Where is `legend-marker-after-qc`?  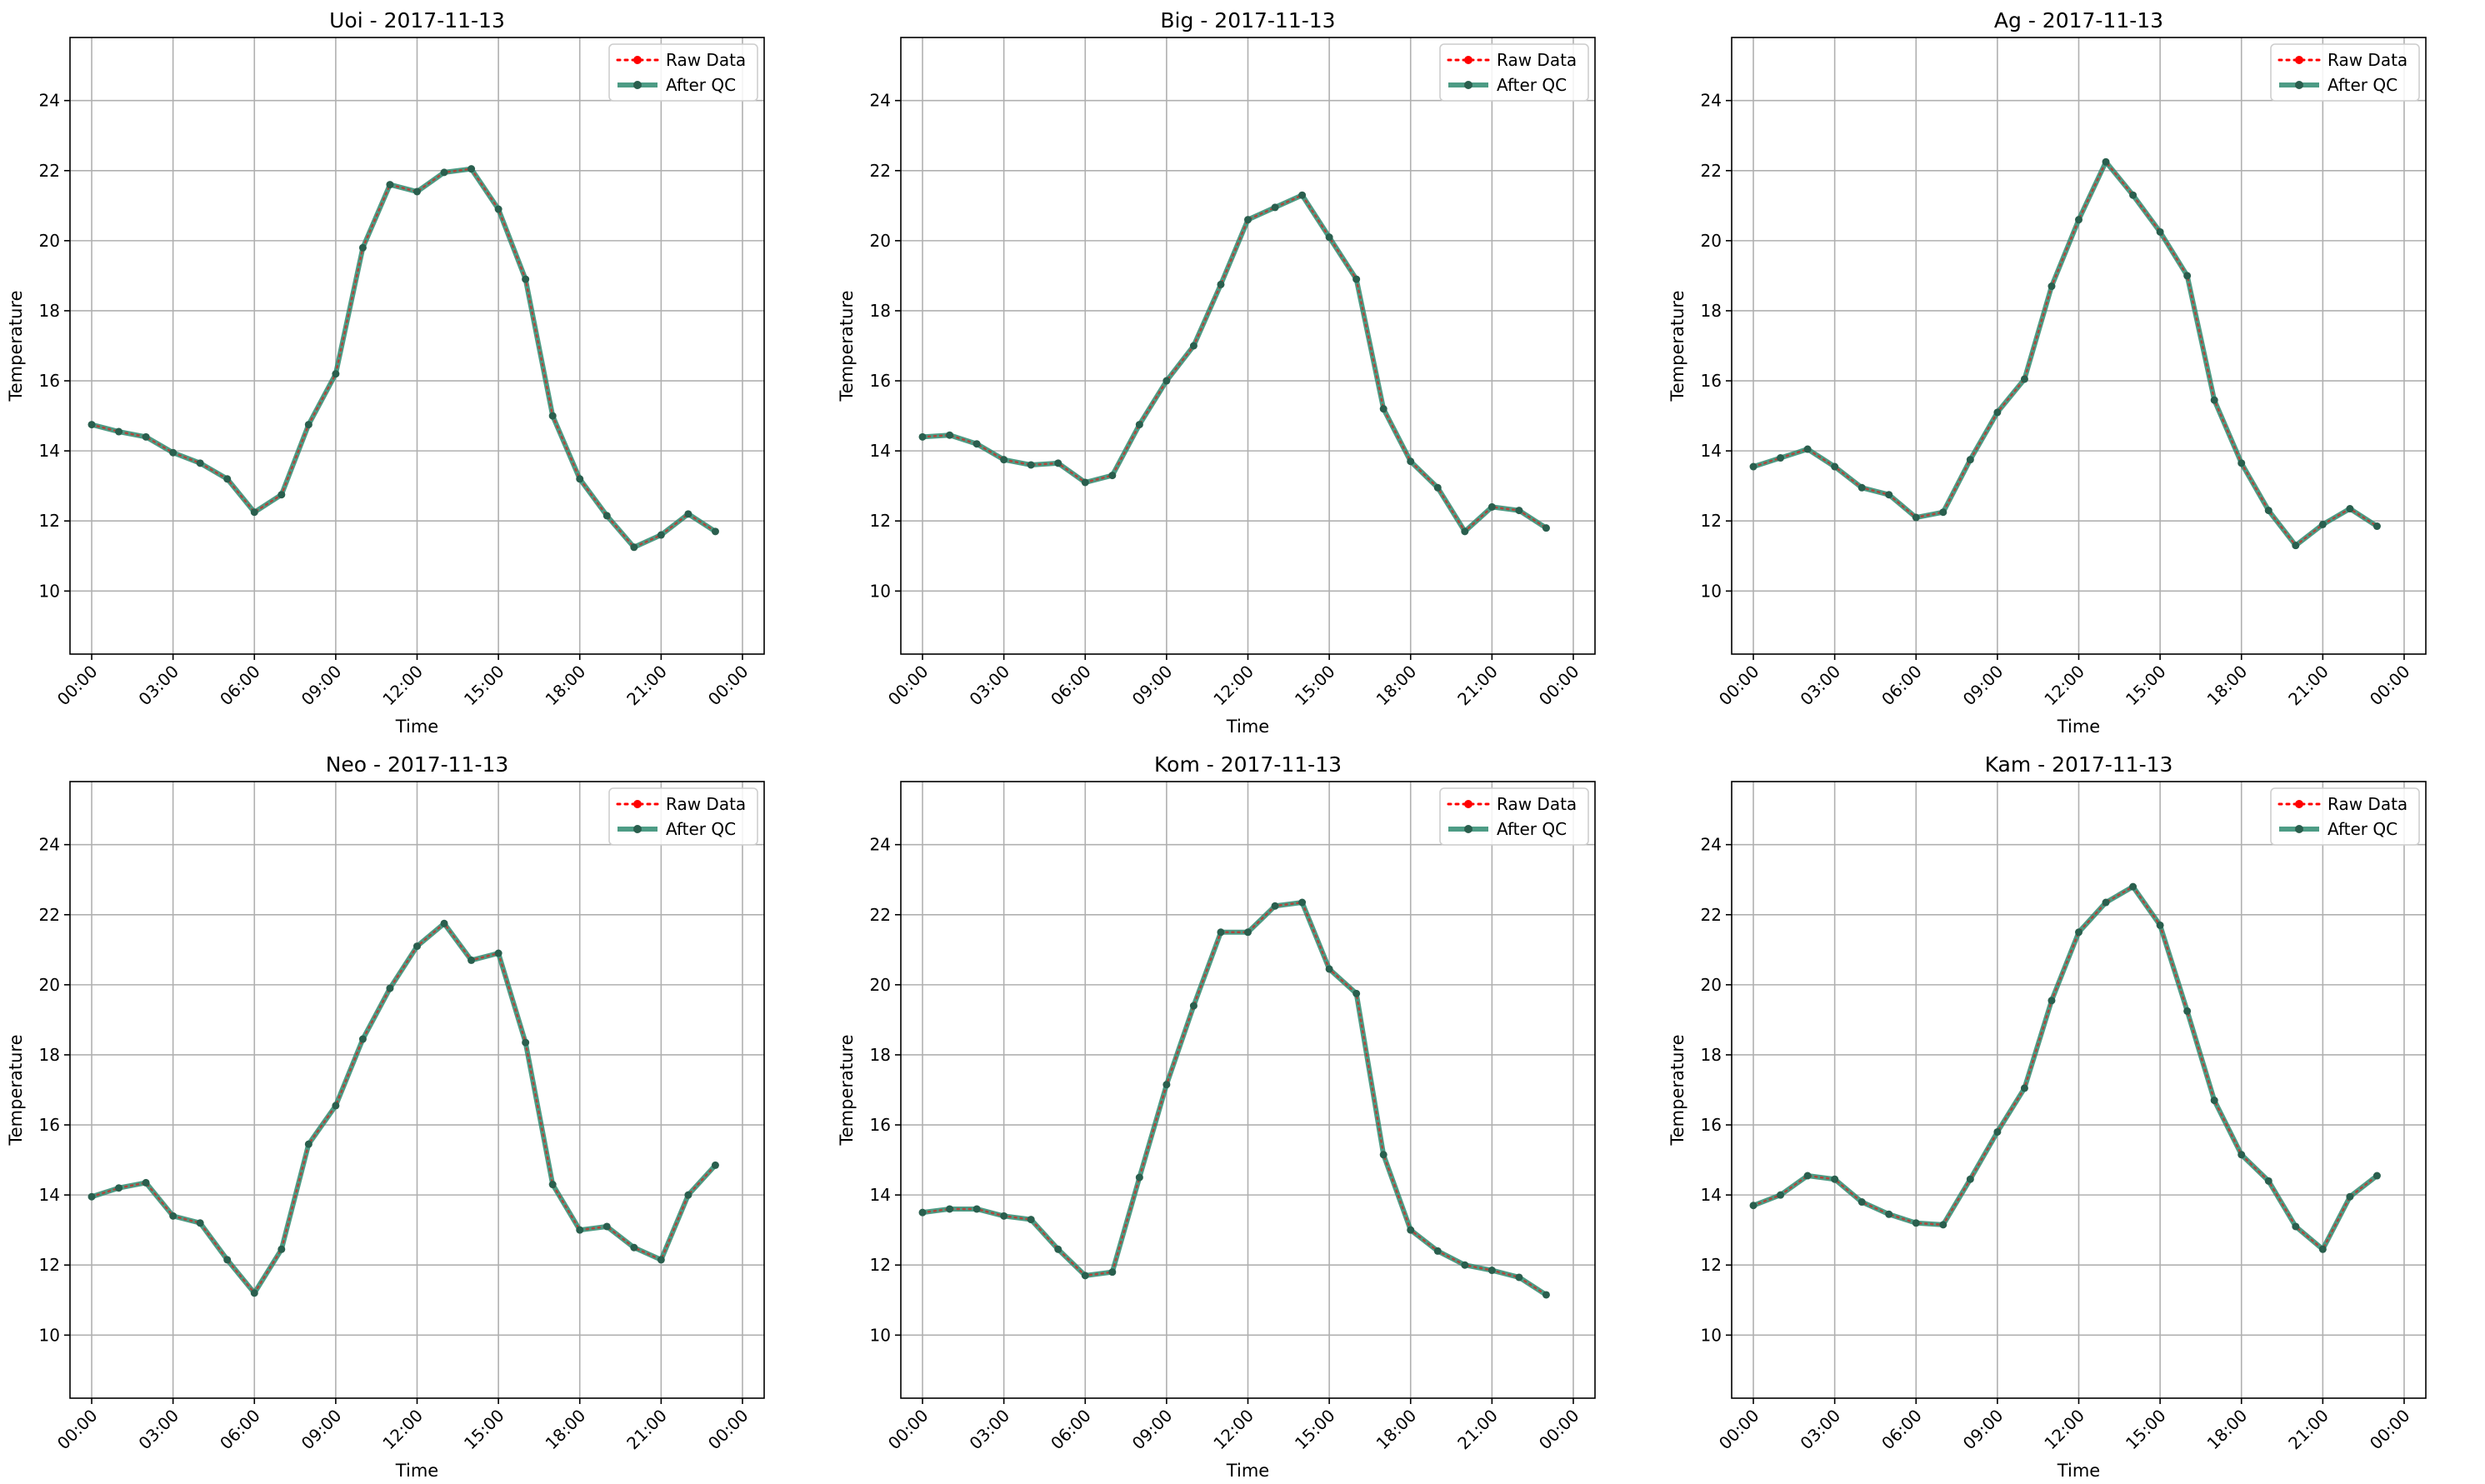
legend-marker-after-qc is located at coordinates (2299, 829).